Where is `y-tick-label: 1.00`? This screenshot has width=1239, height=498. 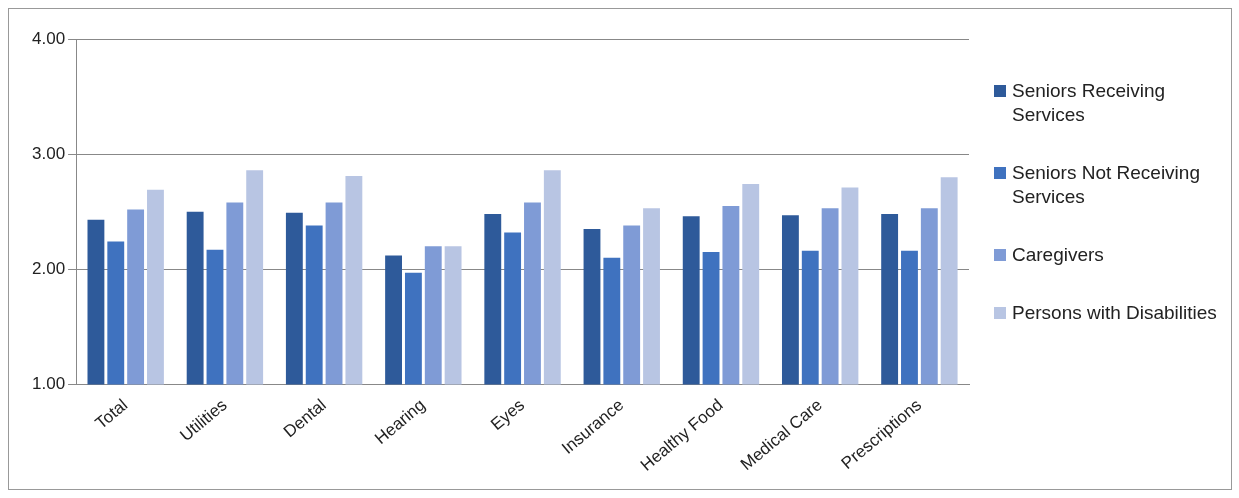
y-tick-label: 1.00 is located at coordinates (48, 384).